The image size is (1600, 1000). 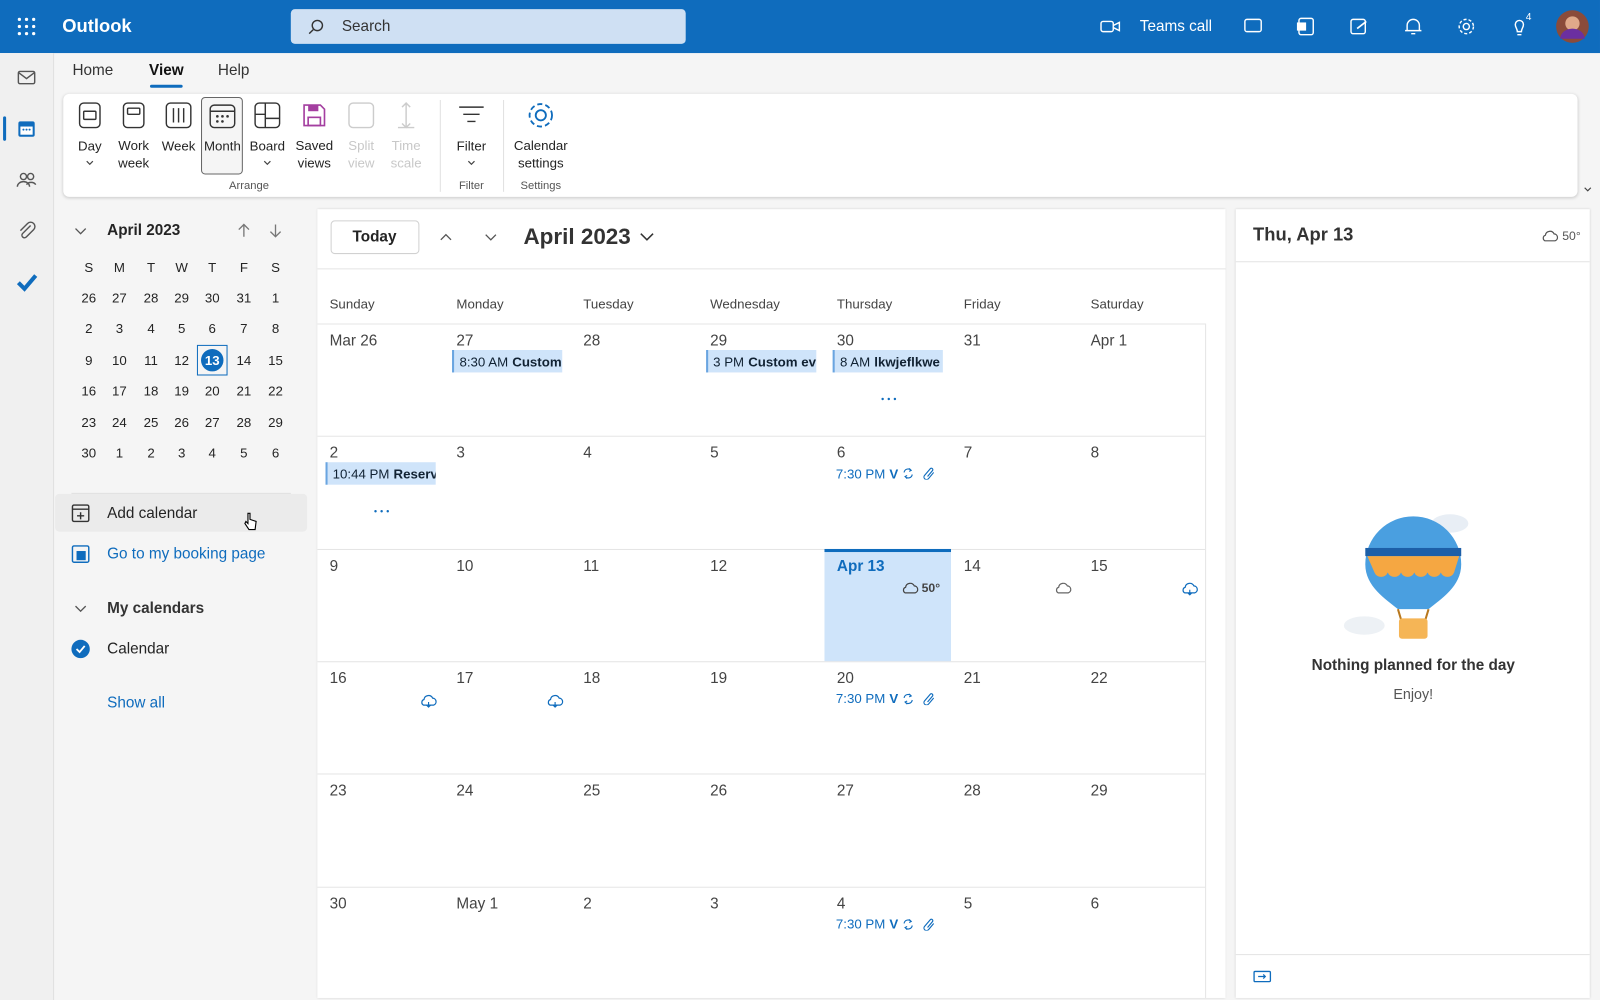 I want to click on ribbon-button-label: Filter, so click(x=471, y=146).